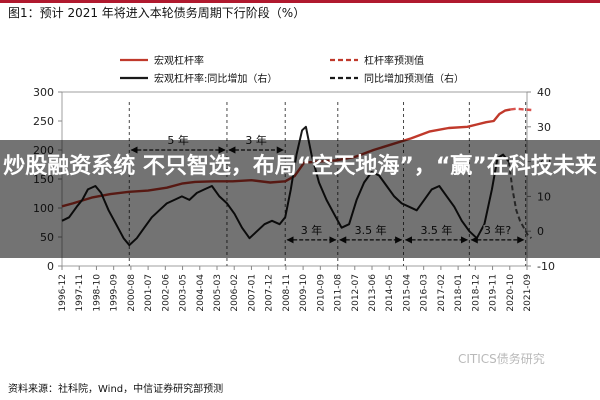  Describe the element at coordinates (184, 293) in the screenshot. I see `x-axis-tick-label: 2003-05` at that location.